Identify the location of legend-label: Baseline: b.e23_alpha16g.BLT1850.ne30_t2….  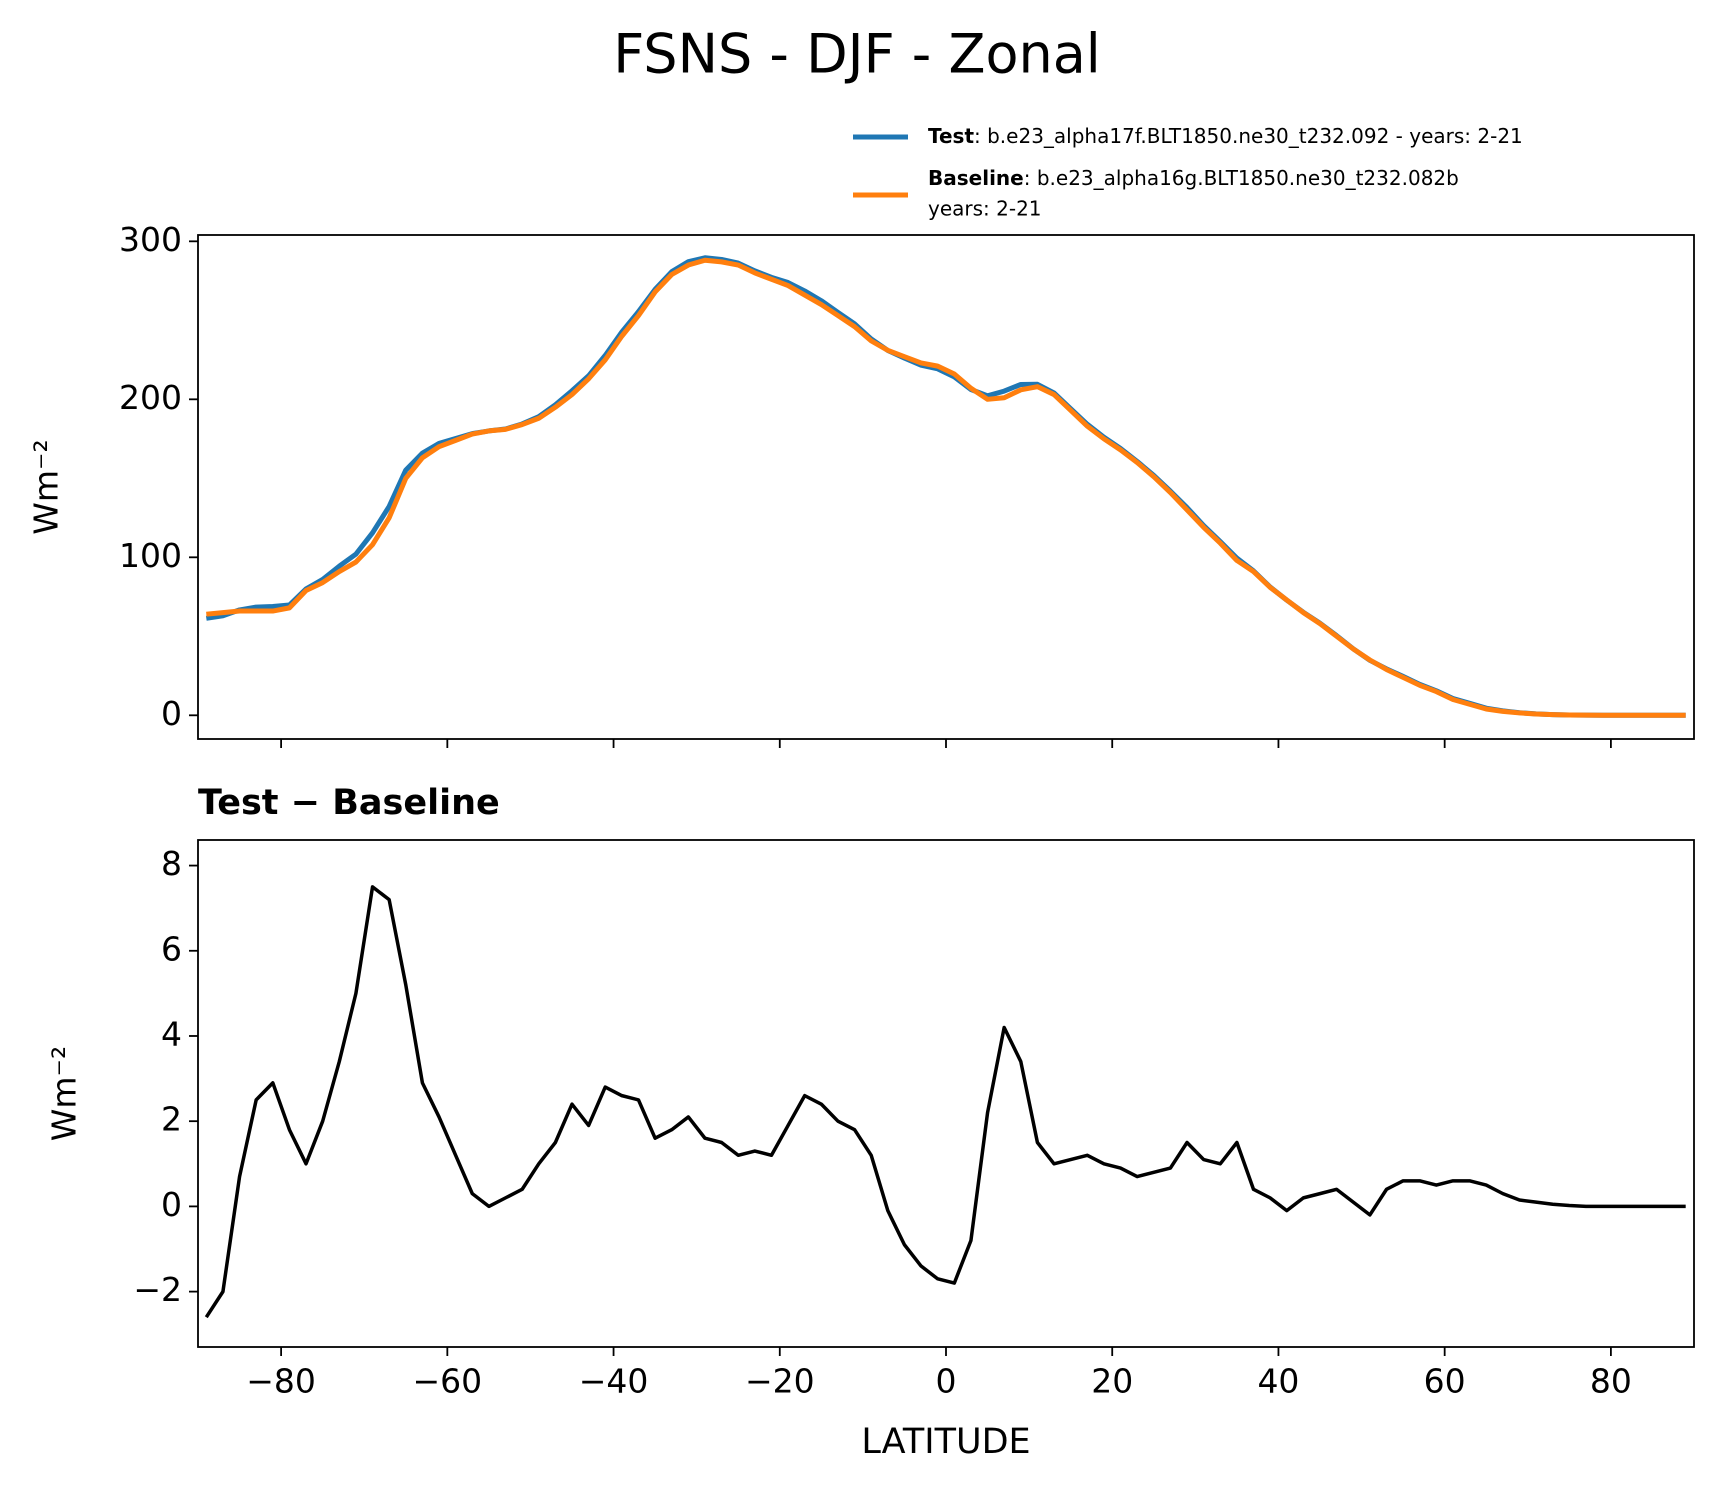
(1193, 178).